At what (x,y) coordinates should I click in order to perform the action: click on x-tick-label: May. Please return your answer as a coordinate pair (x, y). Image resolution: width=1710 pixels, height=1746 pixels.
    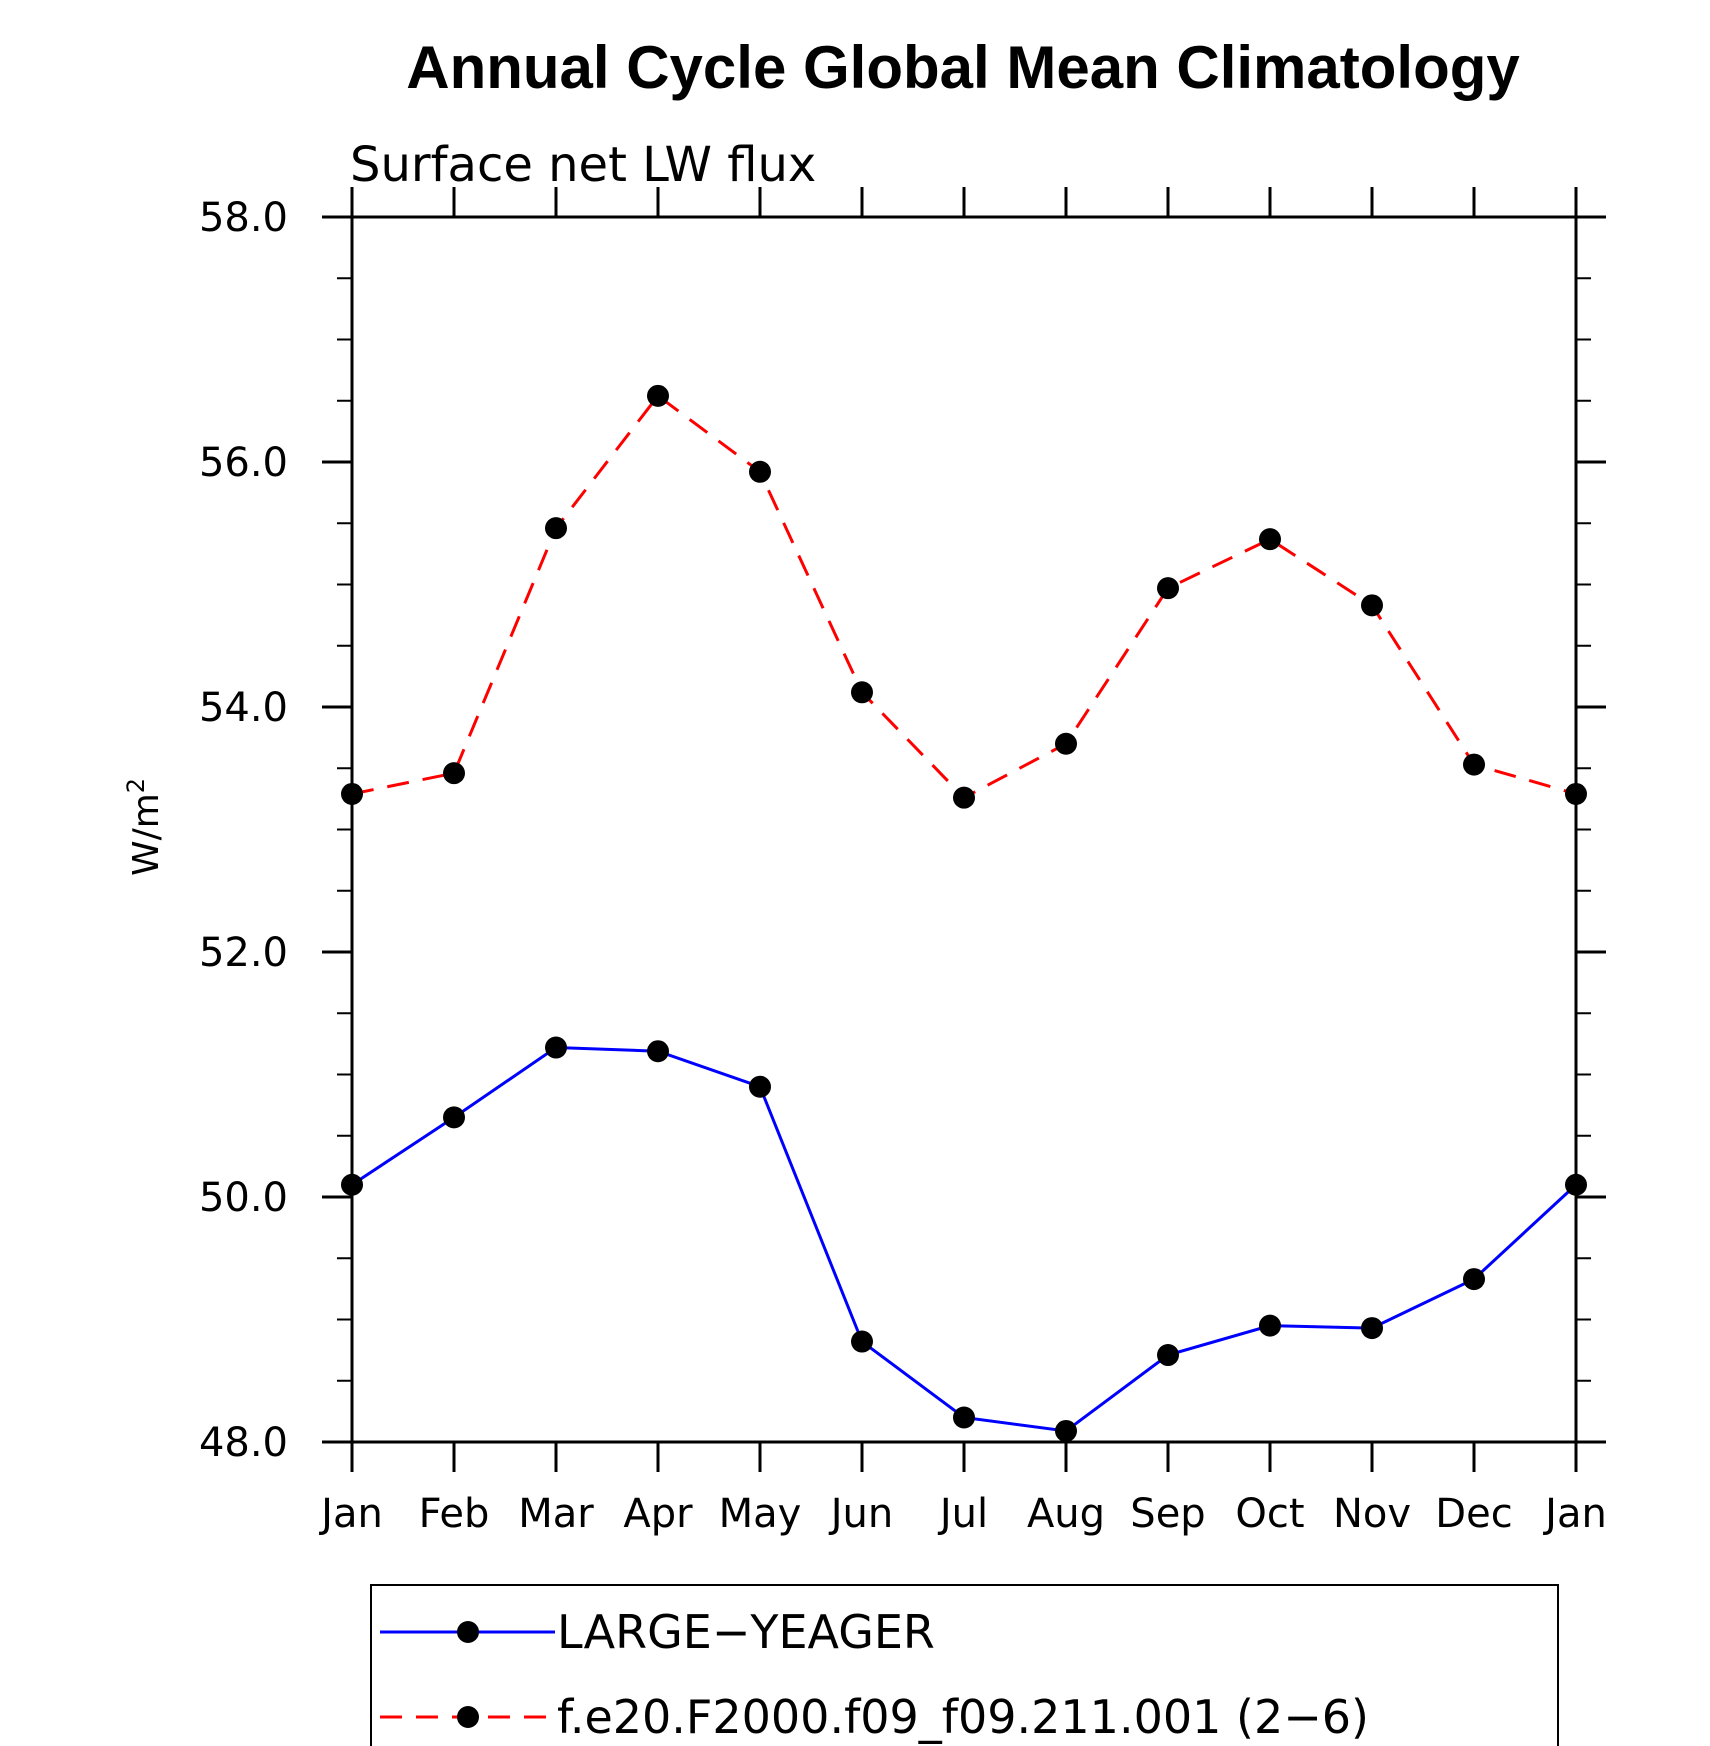
    Looking at the image, I should click on (760, 1514).